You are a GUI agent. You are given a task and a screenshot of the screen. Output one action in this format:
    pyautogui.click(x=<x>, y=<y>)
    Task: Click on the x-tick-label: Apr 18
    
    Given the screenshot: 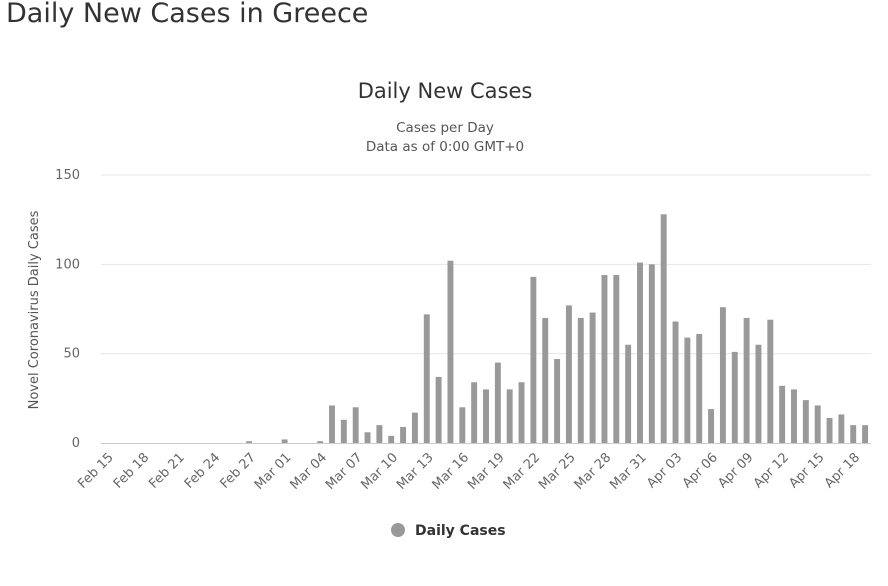 What is the action you would take?
    pyautogui.click(x=842, y=470)
    